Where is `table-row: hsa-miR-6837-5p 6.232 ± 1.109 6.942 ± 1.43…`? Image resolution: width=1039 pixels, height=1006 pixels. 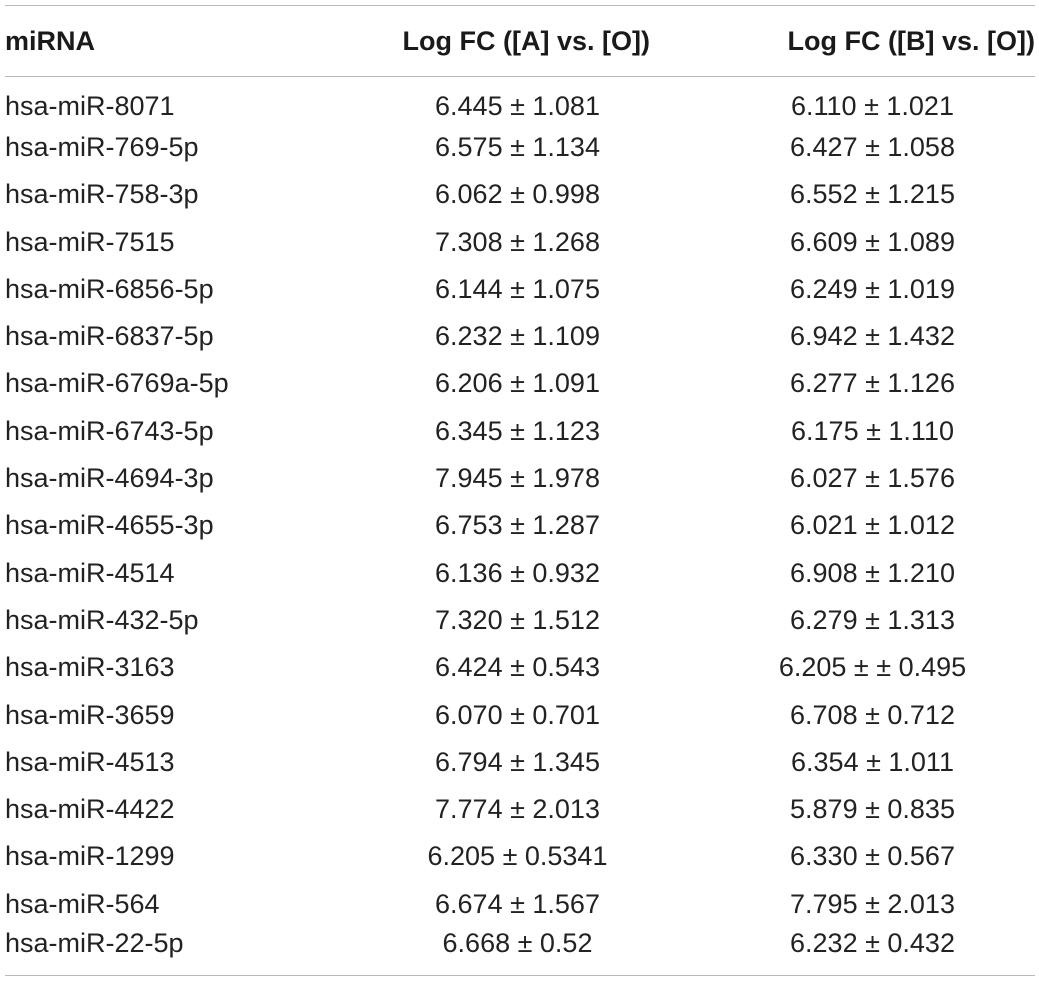 table-row: hsa-miR-6837-5p 6.232 ± 1.109 6.942 ± 1.43… is located at coordinates (520, 336).